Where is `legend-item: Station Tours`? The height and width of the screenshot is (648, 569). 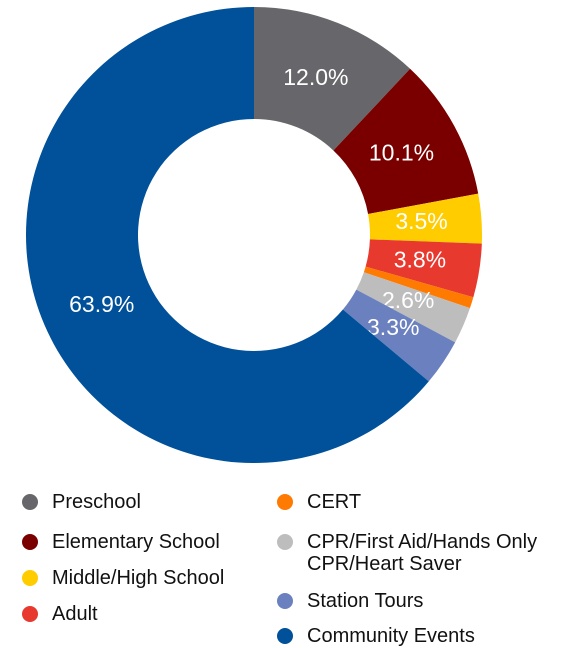
legend-item: Station Tours is located at coordinates (417, 601).